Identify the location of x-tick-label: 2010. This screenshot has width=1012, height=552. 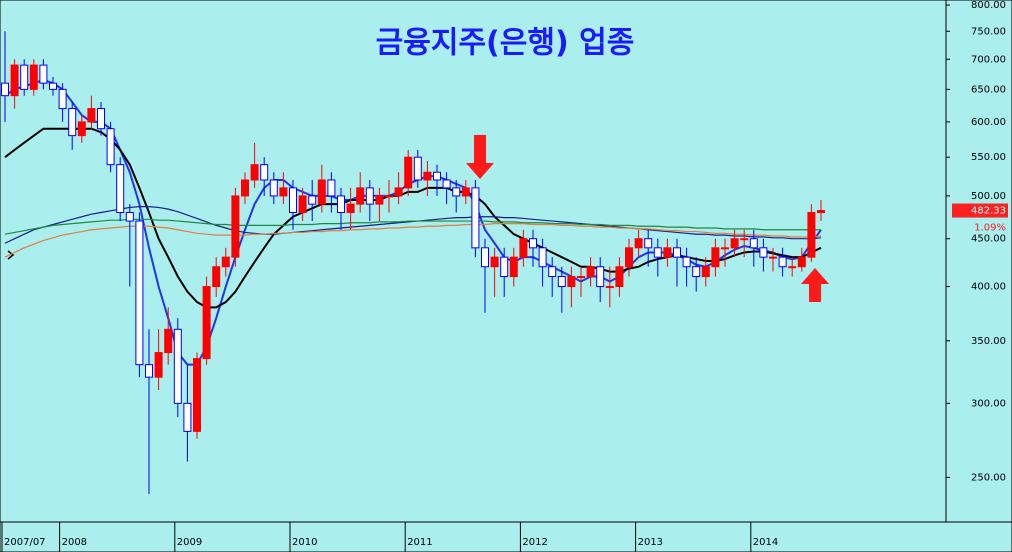
(304, 542).